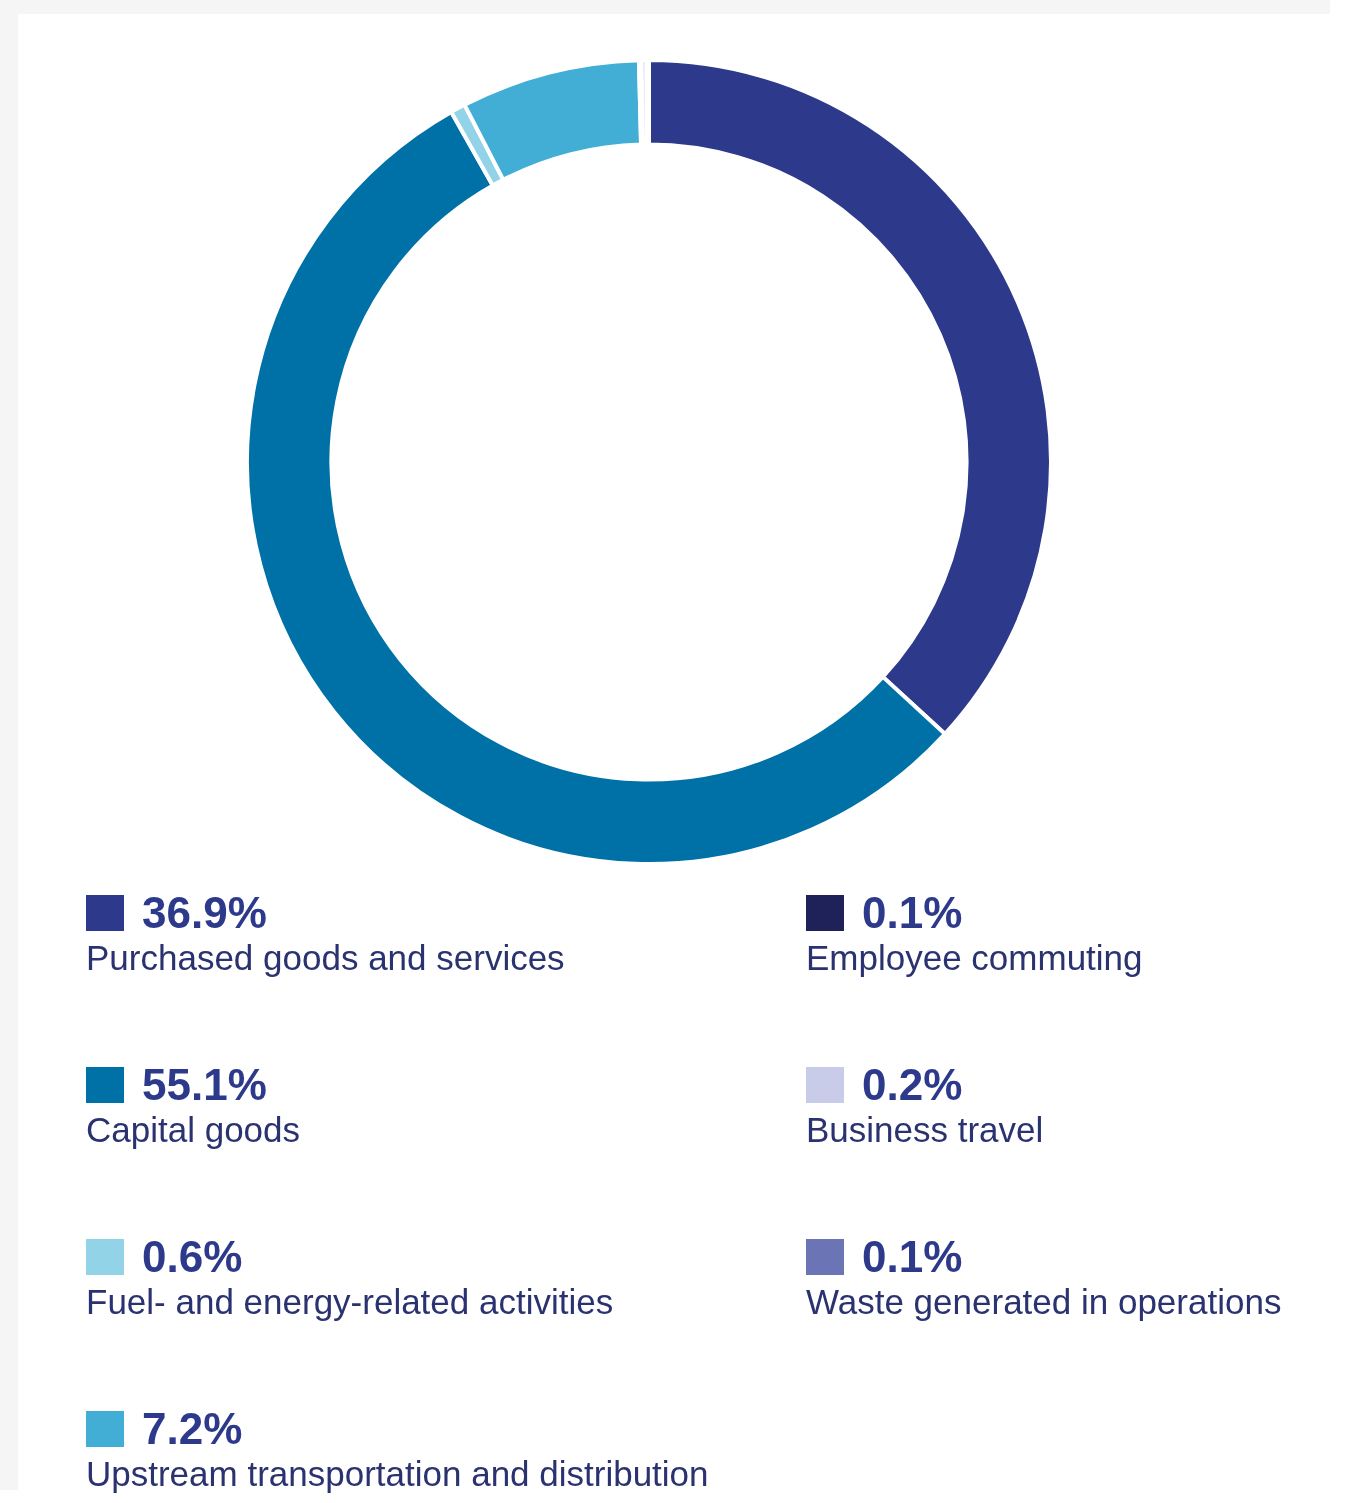  What do you see at coordinates (204, 913) in the screenshot?
I see `data-label: 36.9%` at bounding box center [204, 913].